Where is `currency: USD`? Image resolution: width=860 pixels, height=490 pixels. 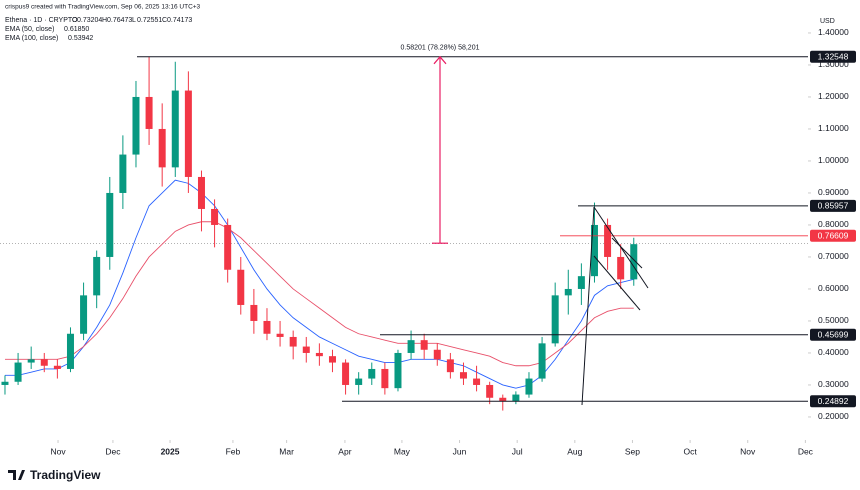 currency: USD is located at coordinates (827, 21).